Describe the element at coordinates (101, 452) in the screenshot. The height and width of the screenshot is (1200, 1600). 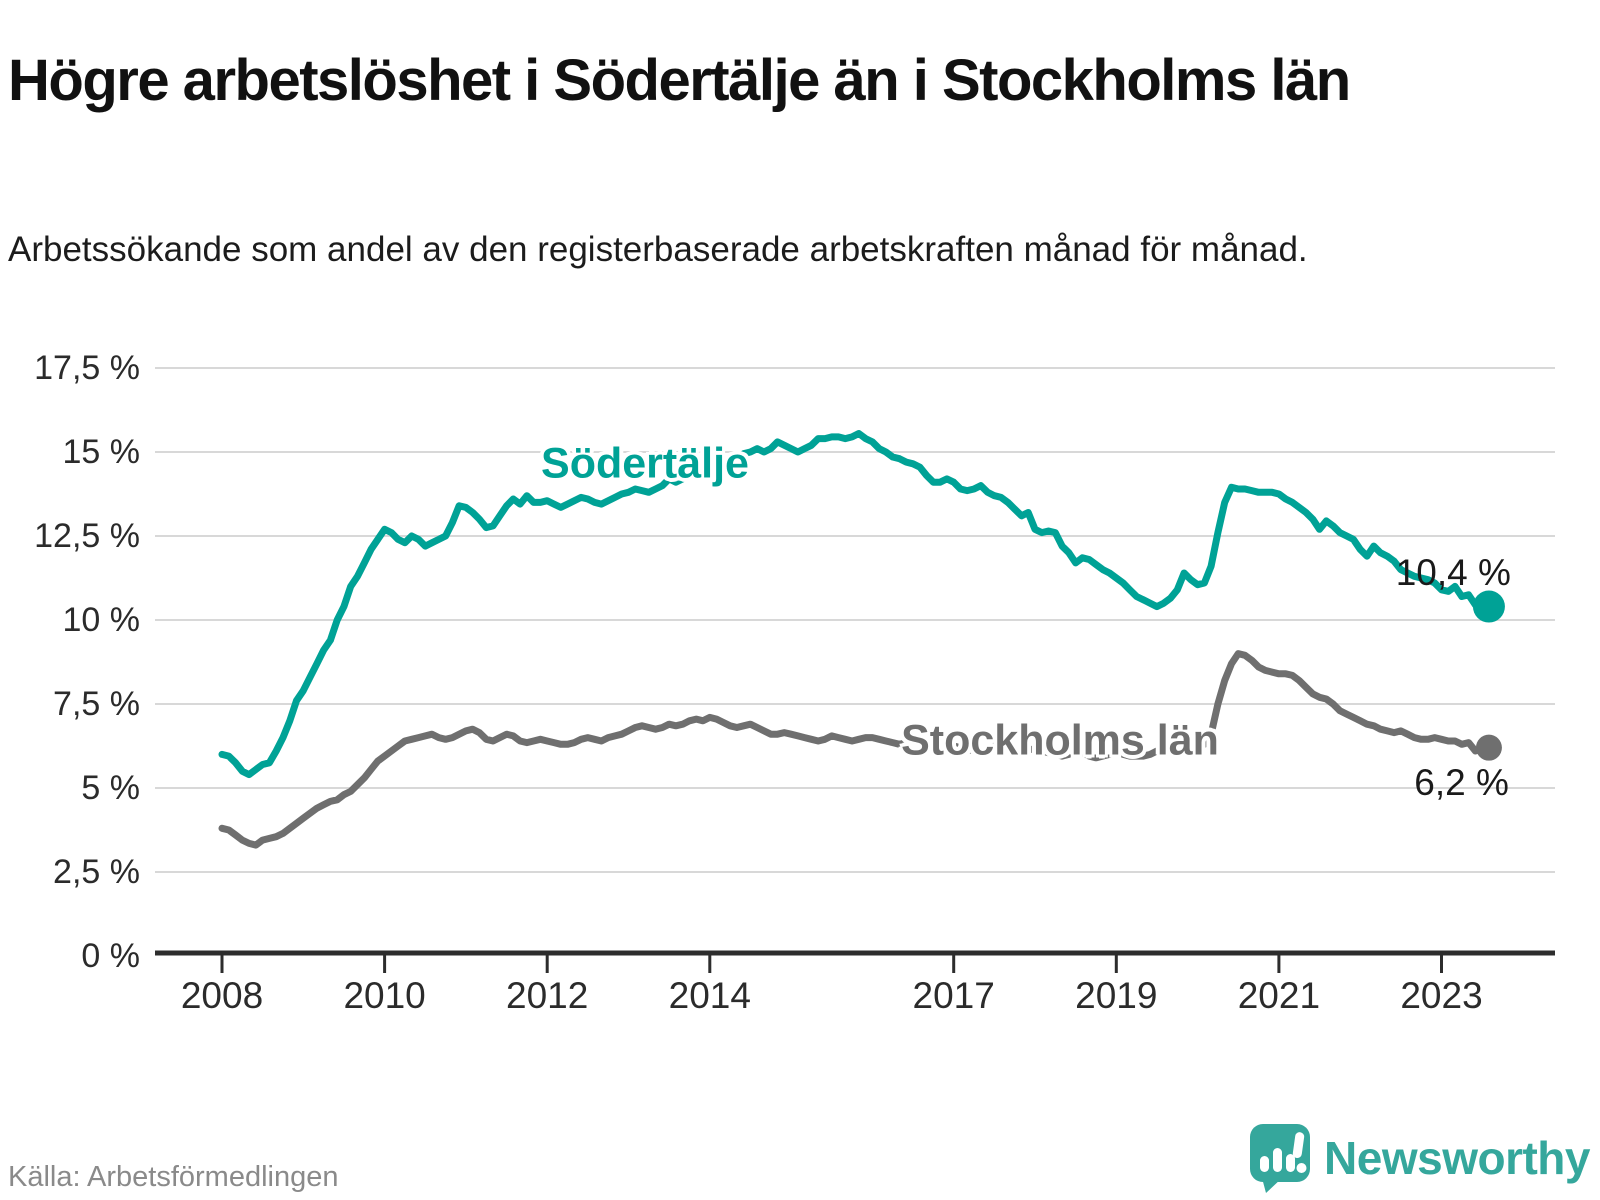
I see `y-tick-label: 15 %` at that location.